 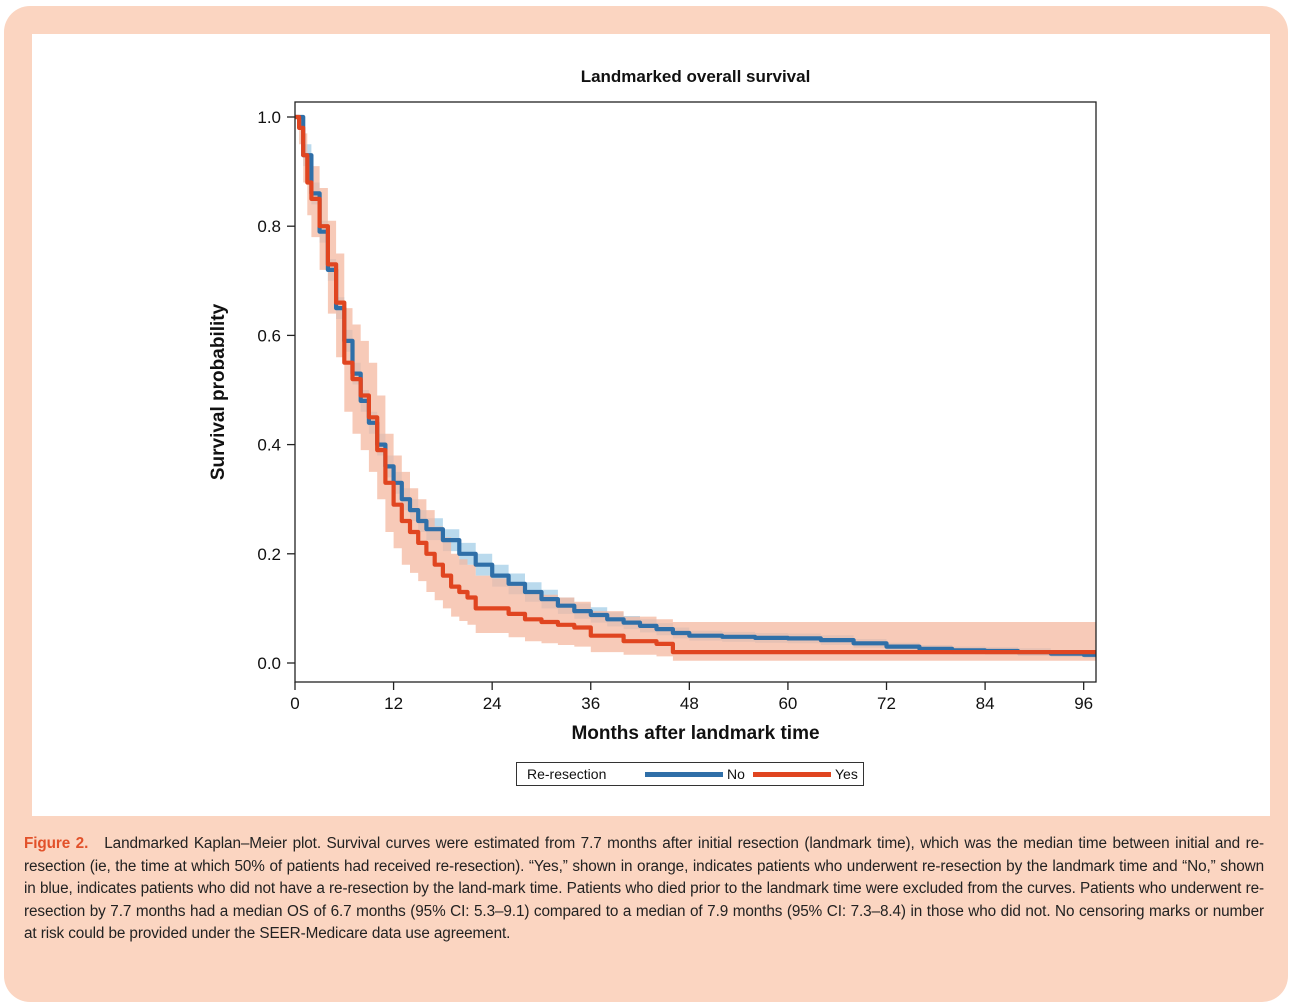 I want to click on x-tick-label: 48, so click(x=689, y=703).